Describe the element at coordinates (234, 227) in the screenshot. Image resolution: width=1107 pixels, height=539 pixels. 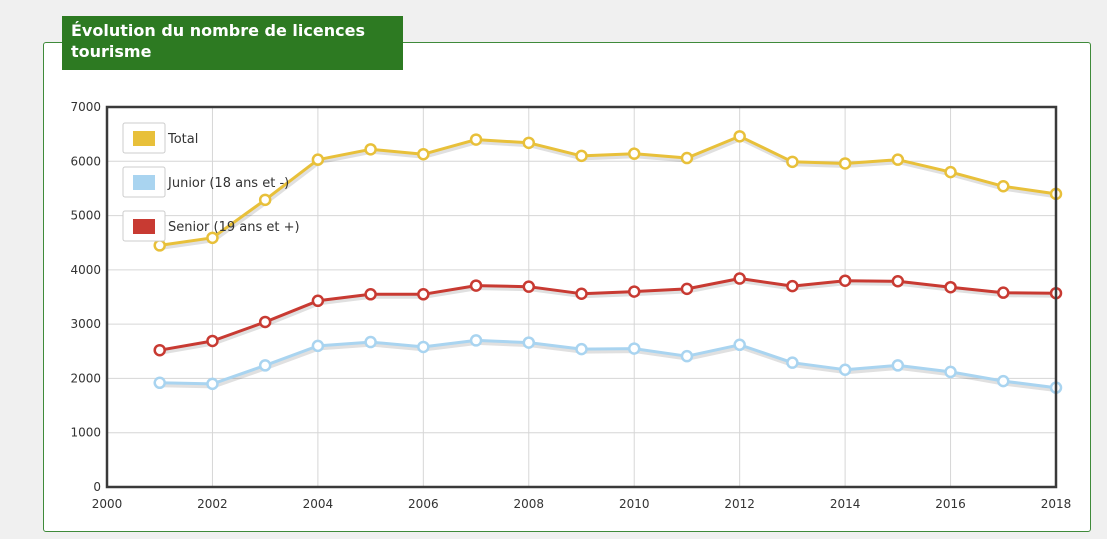
I see `legend-label: Senior (19 ans et +)` at that location.